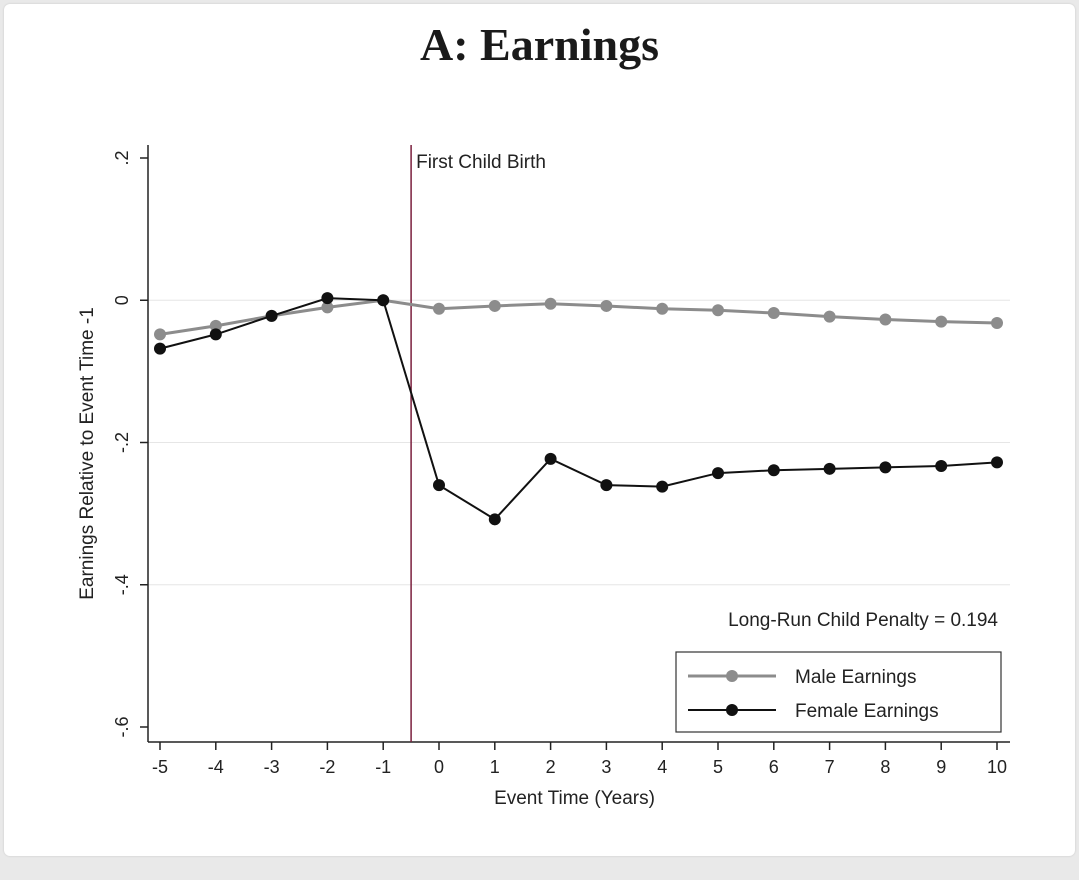 This screenshot has height=880, width=1079. I want to click on x-tick-label: -4, so click(216, 767).